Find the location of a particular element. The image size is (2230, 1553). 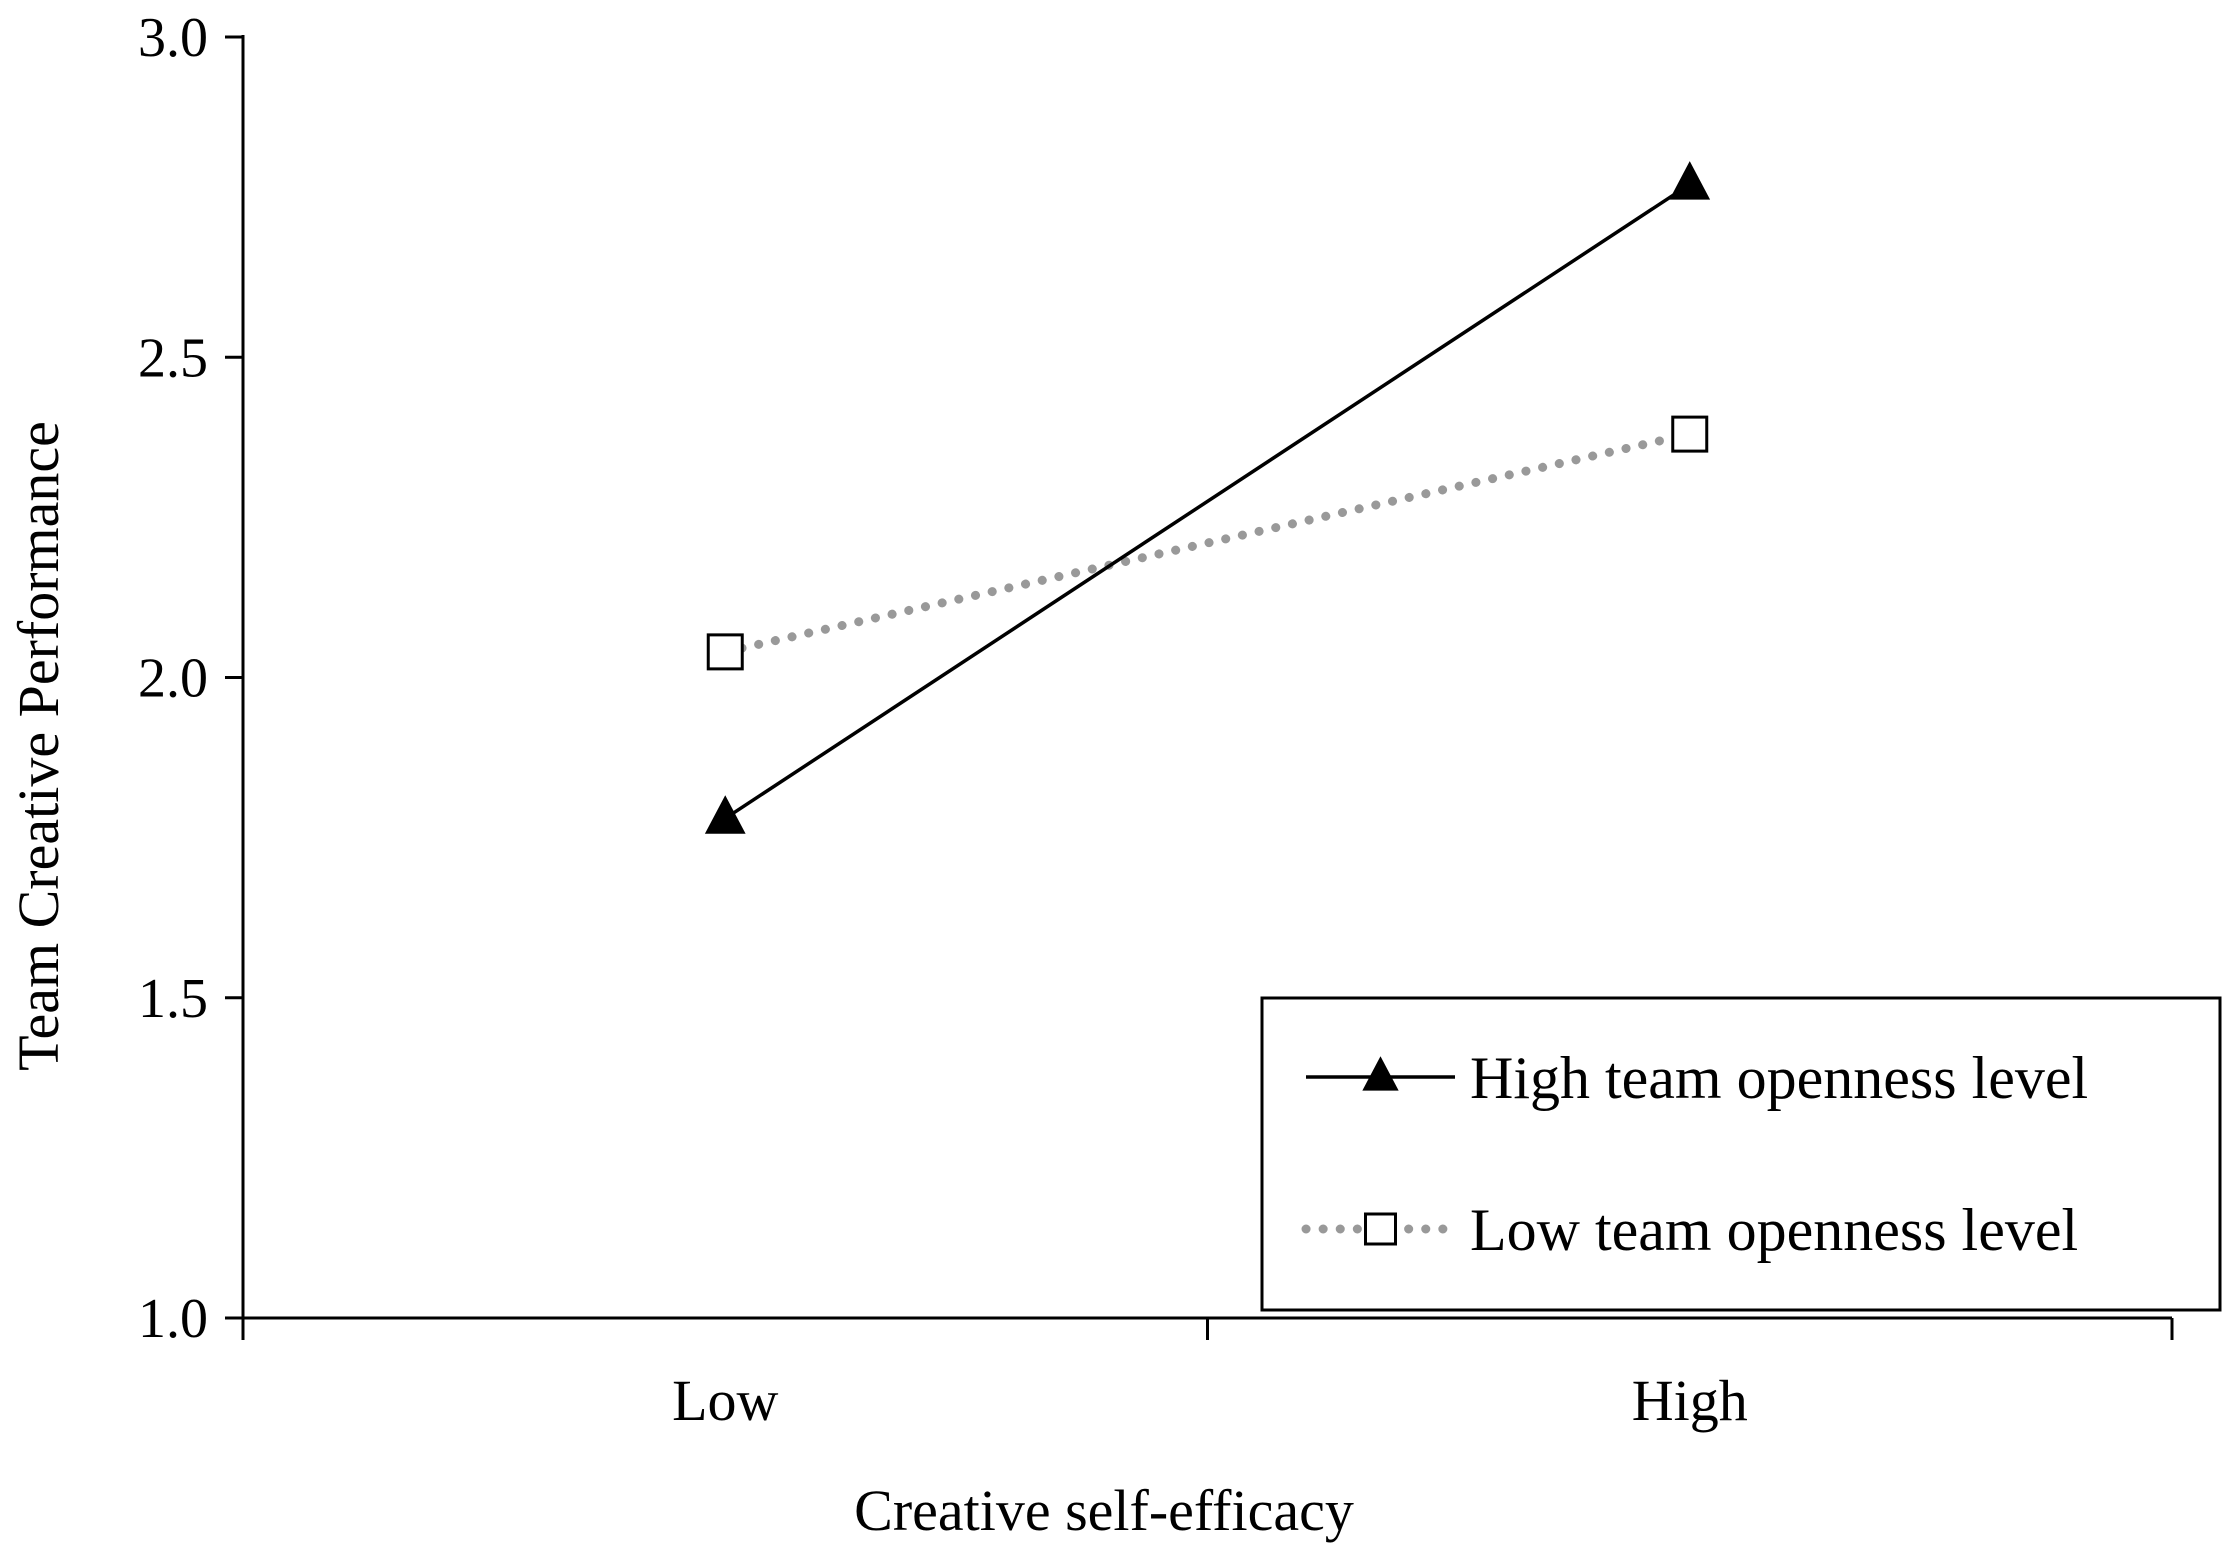

x-tick-label: Low is located at coordinates (725, 1400).